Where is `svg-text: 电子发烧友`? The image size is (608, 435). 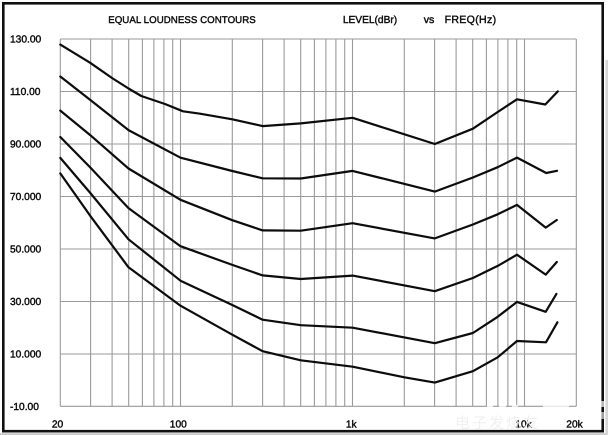 svg-text: 电子发烧友 is located at coordinates (497, 423).